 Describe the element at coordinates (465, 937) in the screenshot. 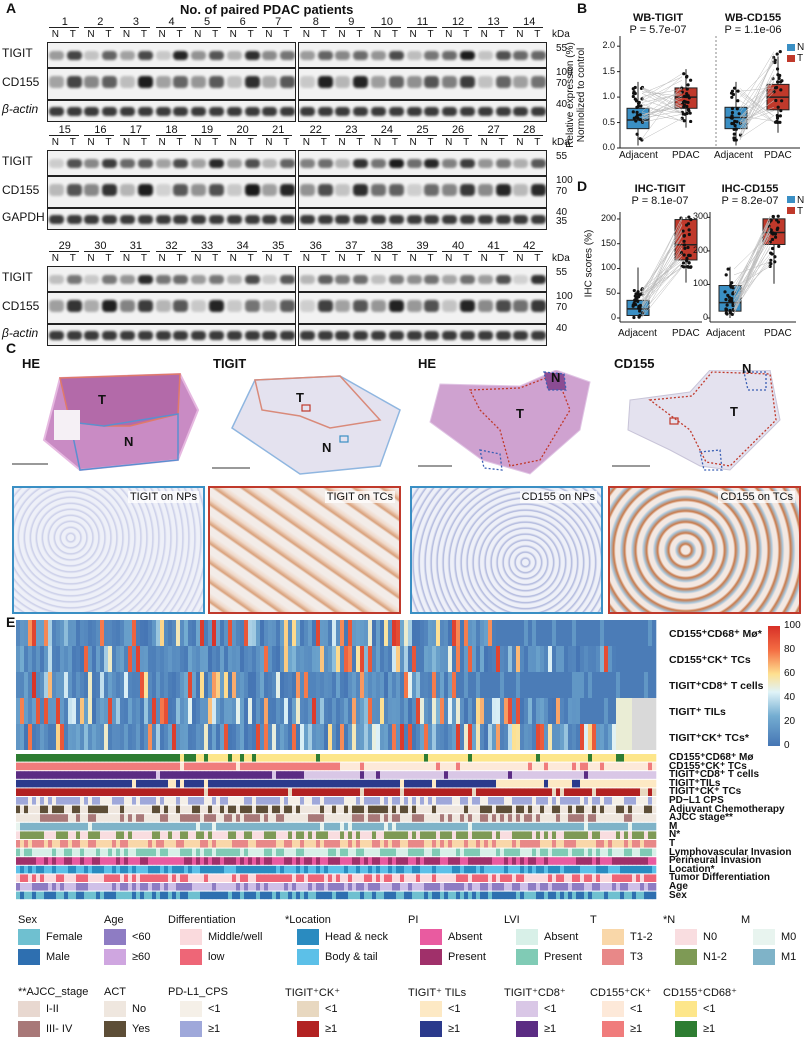

I see `legend-item-pi: Absent` at that location.